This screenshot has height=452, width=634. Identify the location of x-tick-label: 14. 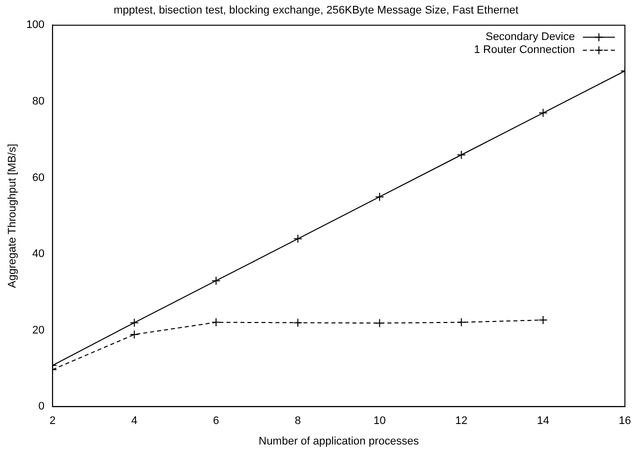
(543, 421).